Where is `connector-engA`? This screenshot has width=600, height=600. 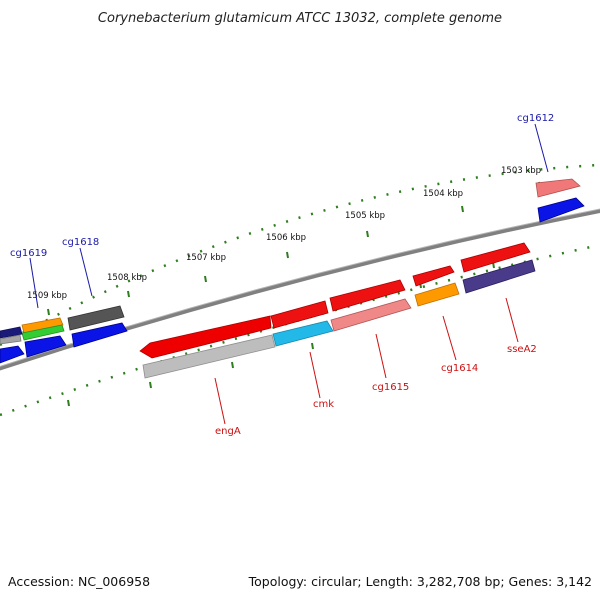
connector-engA is located at coordinates (220, 401).